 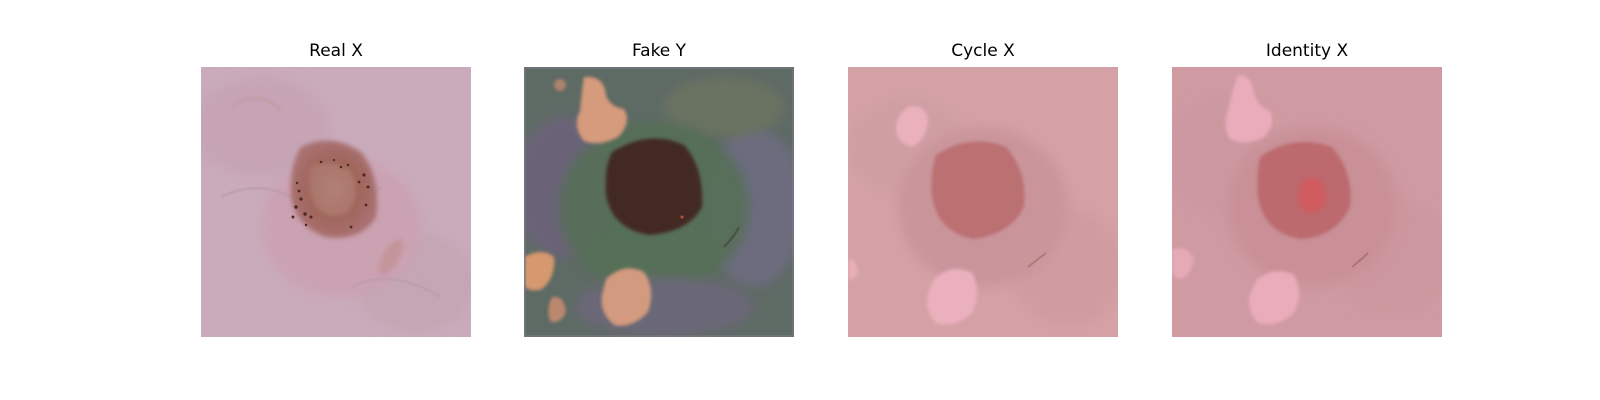 What do you see at coordinates (983, 51) in the screenshot?
I see `panel-title: Cycle X` at bounding box center [983, 51].